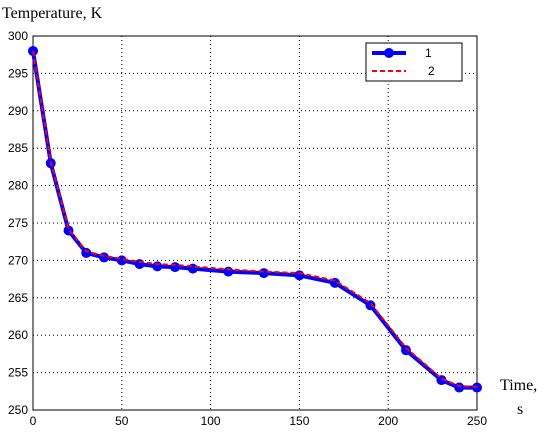 Image resolution: width=550 pixels, height=432 pixels. What do you see at coordinates (122, 421) in the screenshot?
I see `x-tick-label: 50` at bounding box center [122, 421].